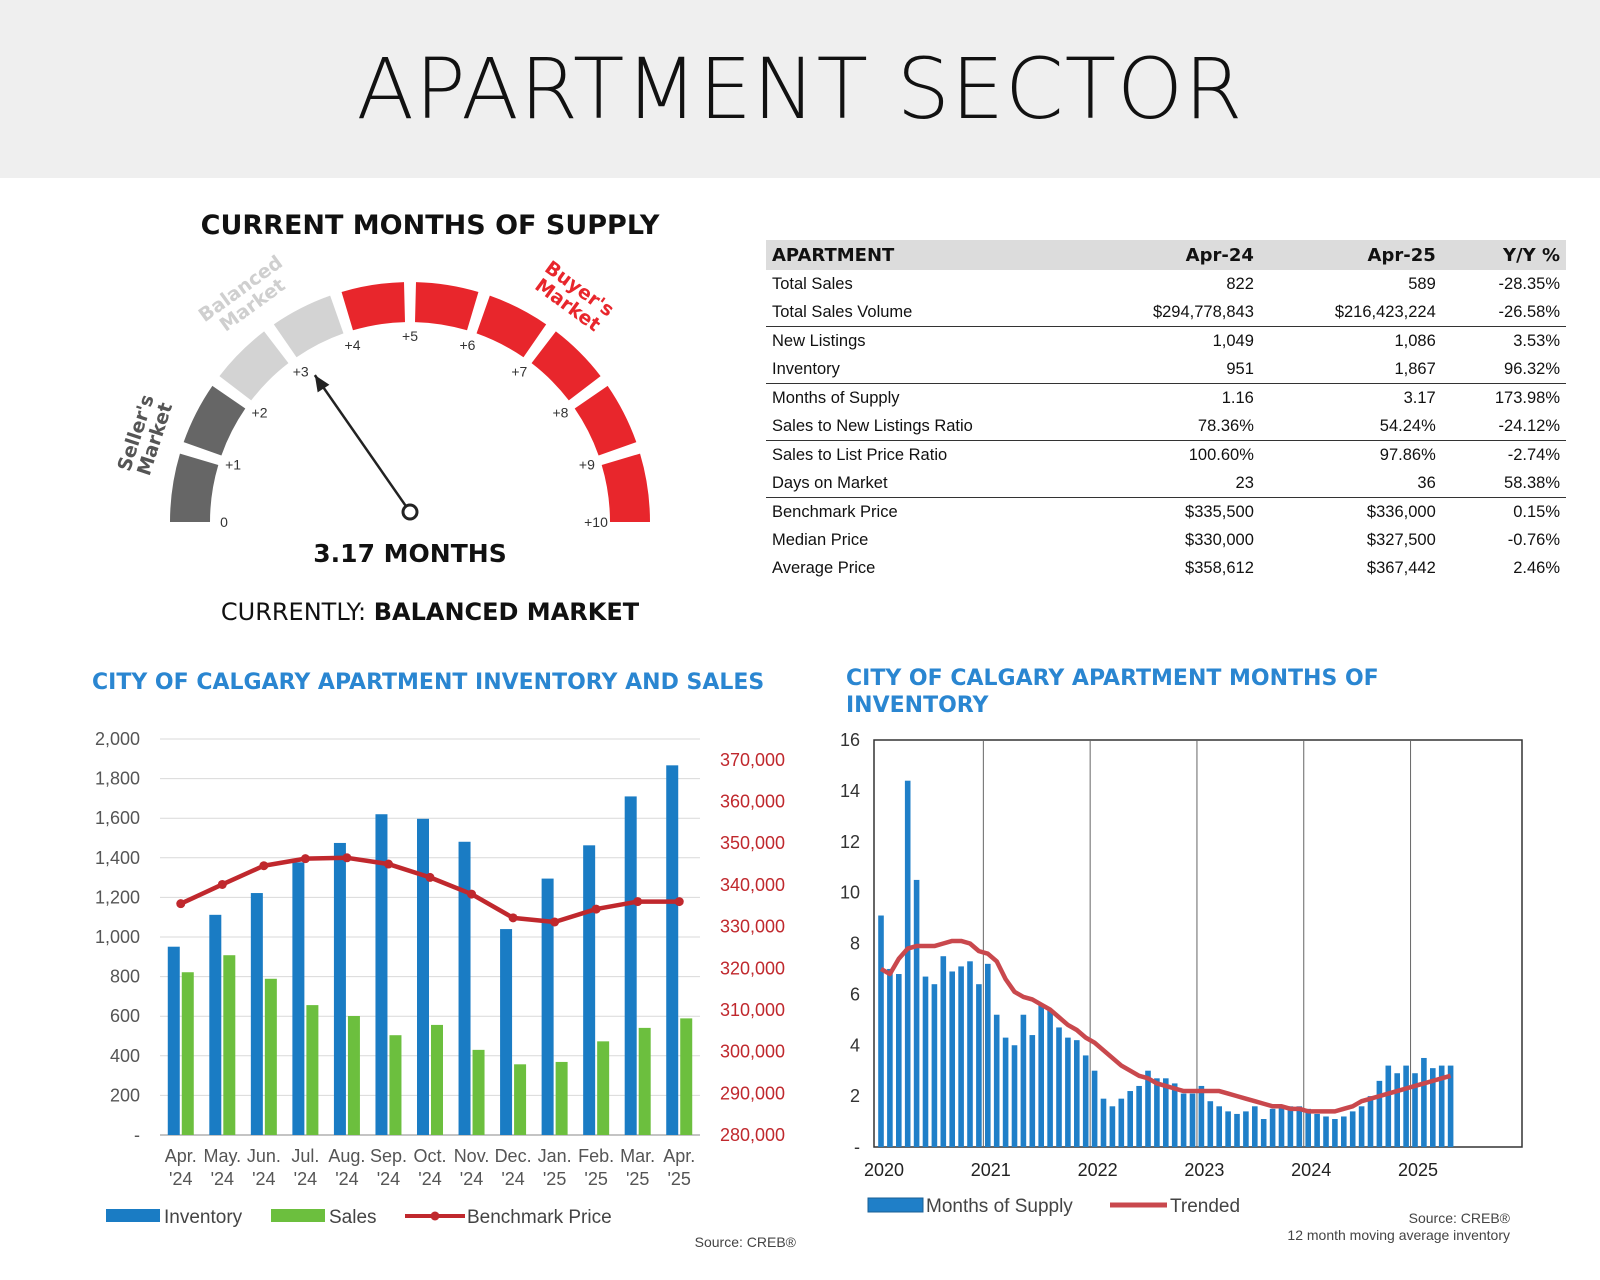 The width and height of the screenshot is (1600, 1280). I want to click on x-tick-label: Sep., so click(388, 1156).